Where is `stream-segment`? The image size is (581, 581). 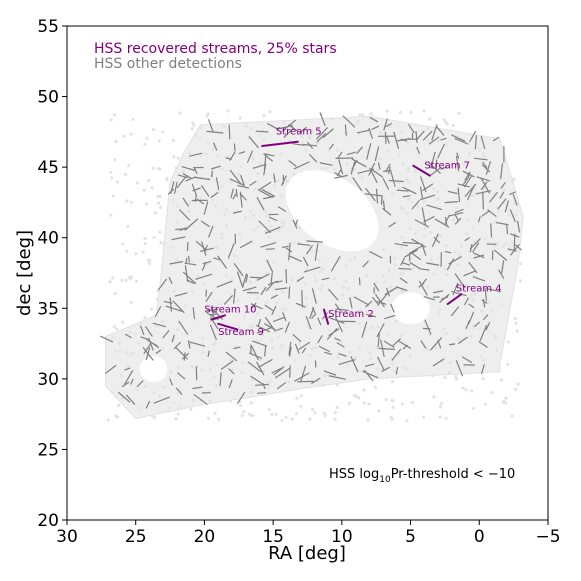
stream-segment is located at coordinates (326, 316).